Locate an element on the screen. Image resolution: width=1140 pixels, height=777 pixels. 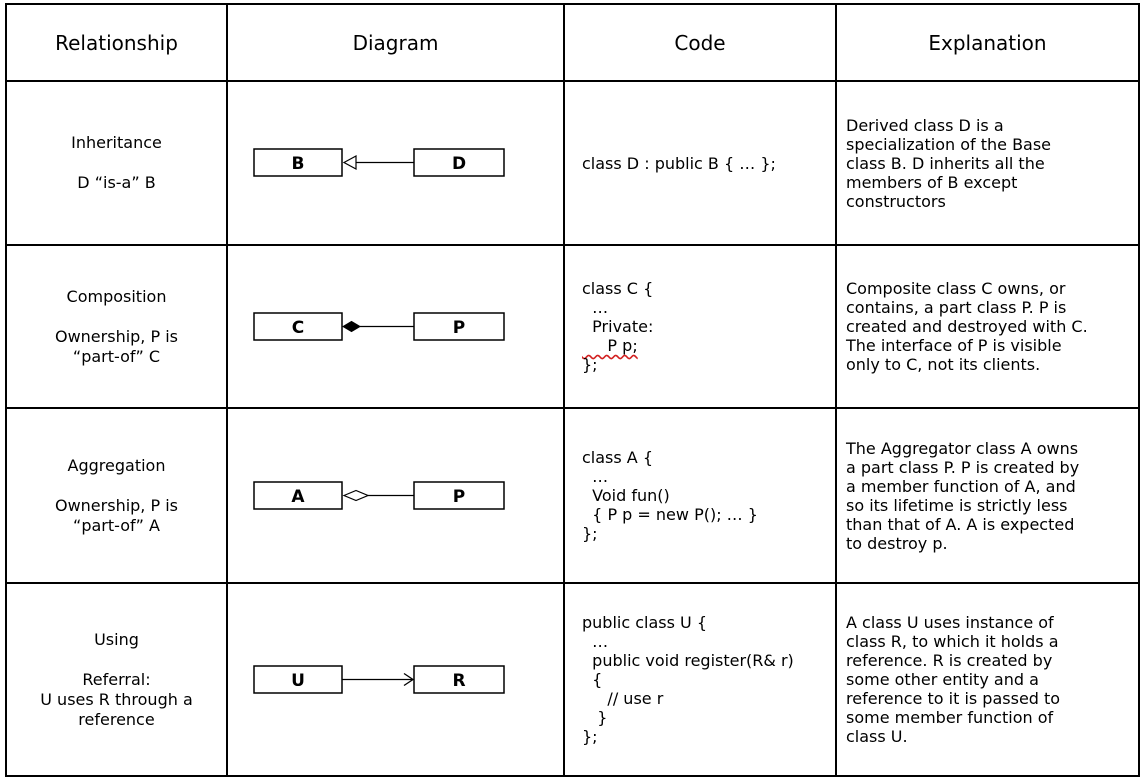
relationship-detail-line: U uses R through a is located at coordinates (116, 699).